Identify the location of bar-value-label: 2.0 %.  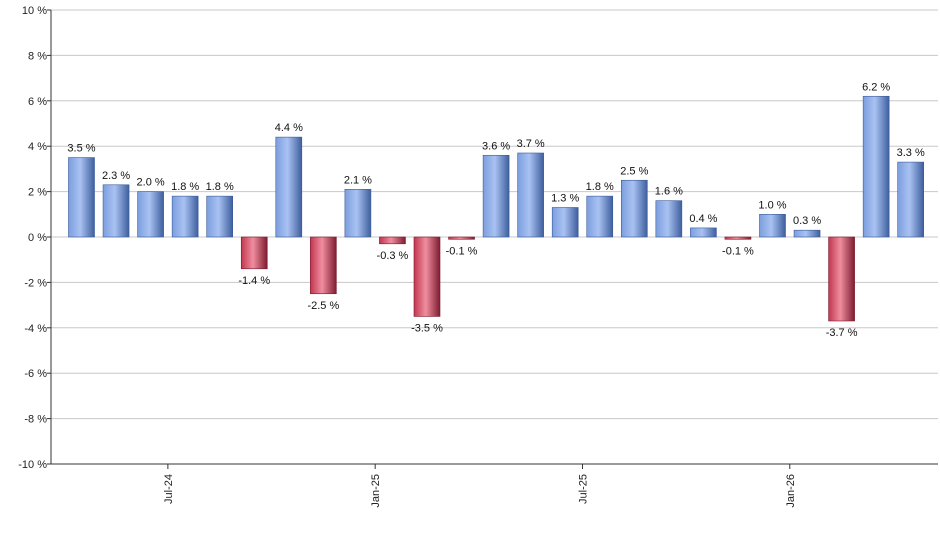
(151, 183).